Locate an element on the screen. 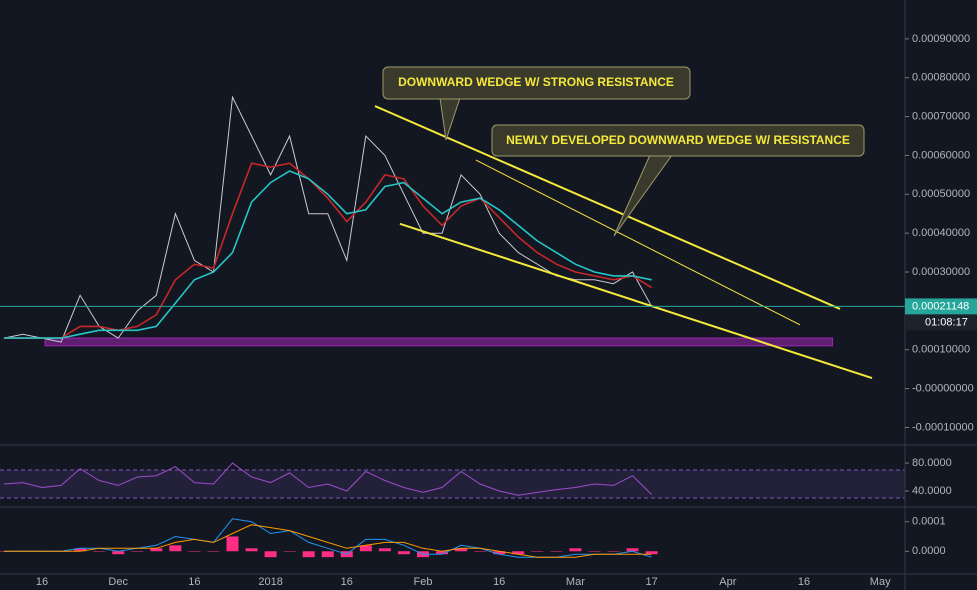  y-tick-label: 0.00010000 is located at coordinates (941, 350).